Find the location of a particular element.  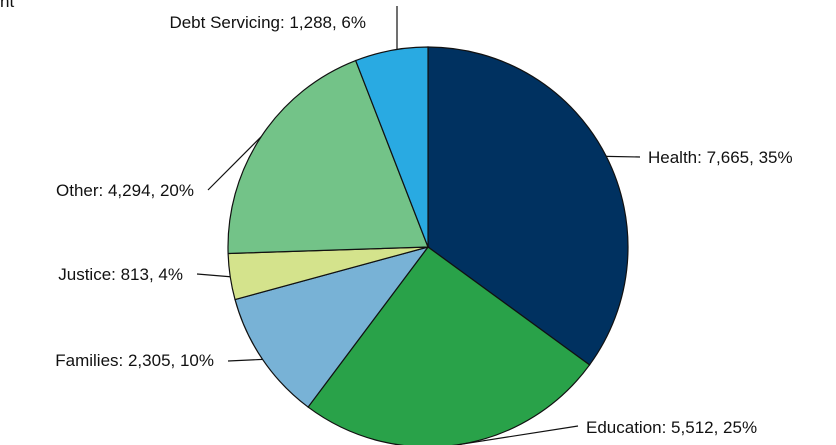

clipped-title-fragment: nt is located at coordinates (7, 5).